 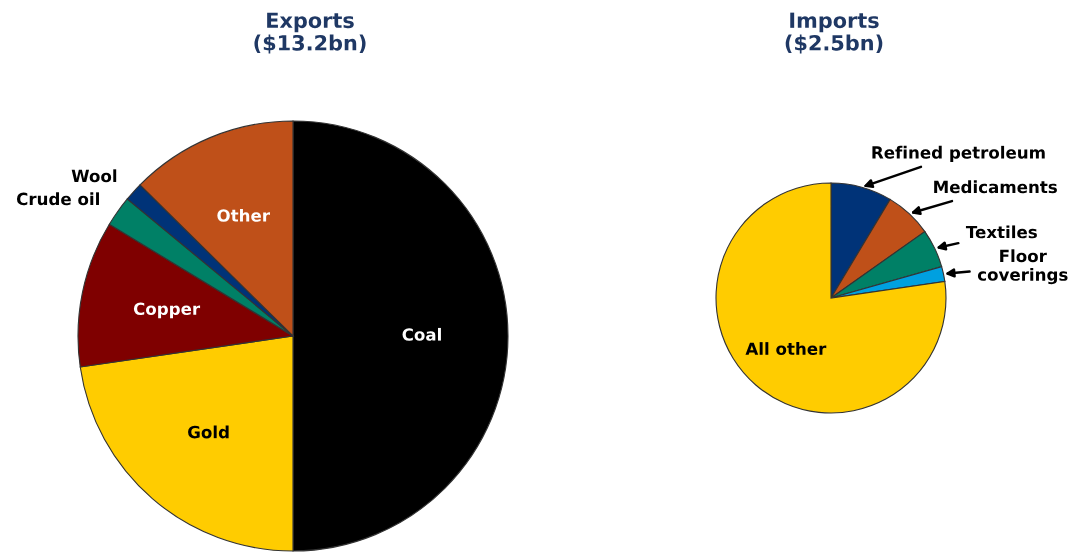 I want to click on slice-label: Medicaments, so click(x=995, y=187).